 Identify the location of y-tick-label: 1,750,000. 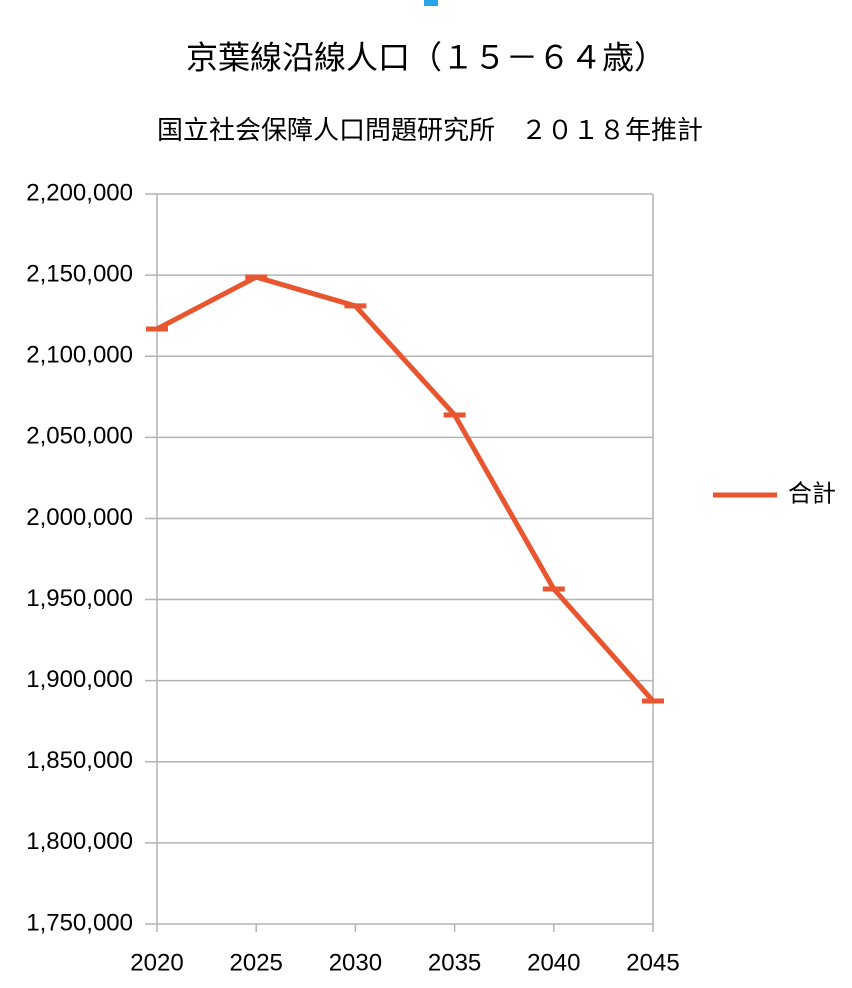
(79, 922).